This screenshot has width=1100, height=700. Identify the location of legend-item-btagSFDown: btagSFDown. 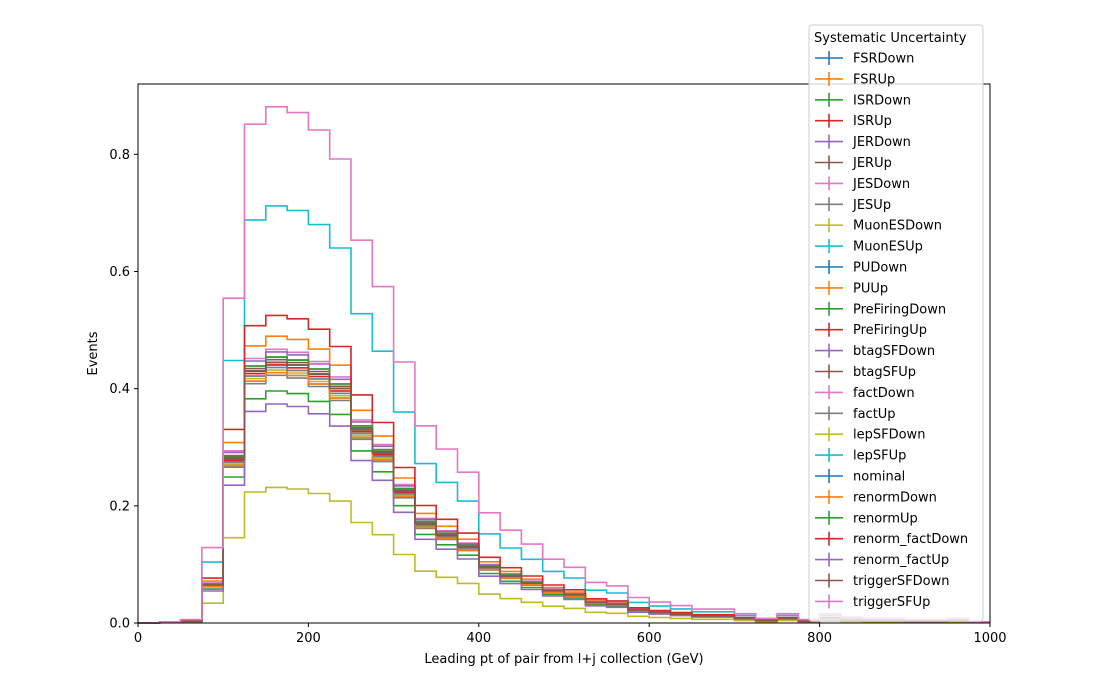
(875, 351).